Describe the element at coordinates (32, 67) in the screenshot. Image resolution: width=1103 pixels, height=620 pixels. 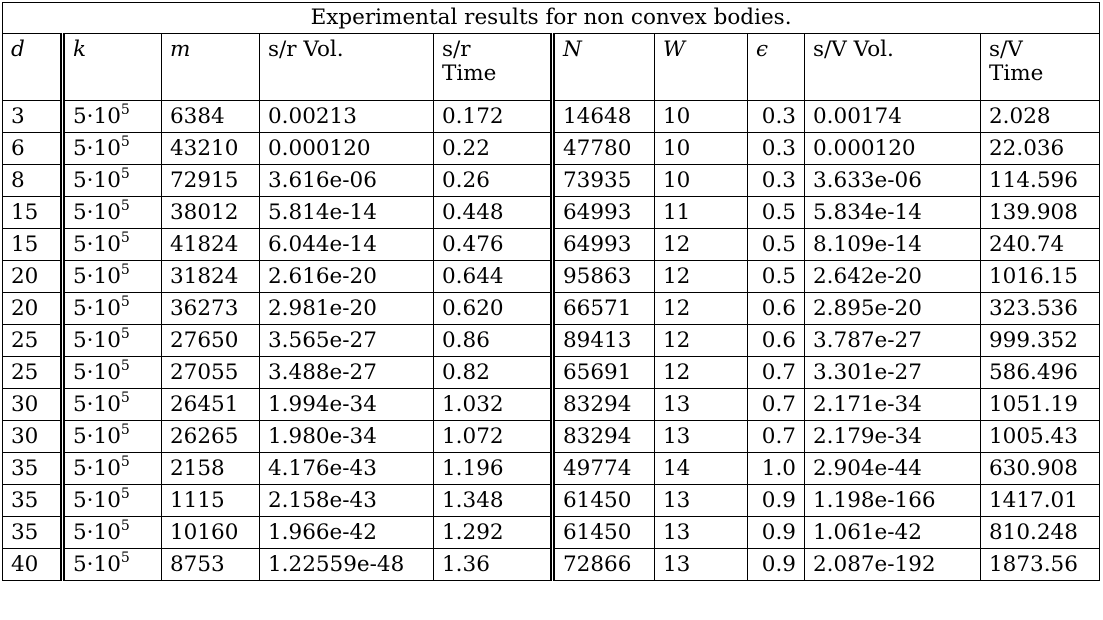
I see `header-d: d` at that location.